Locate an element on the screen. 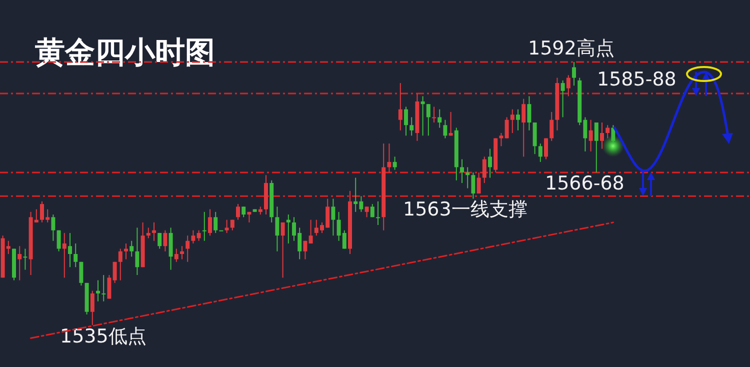  annotation: 1566-68 is located at coordinates (584, 183).